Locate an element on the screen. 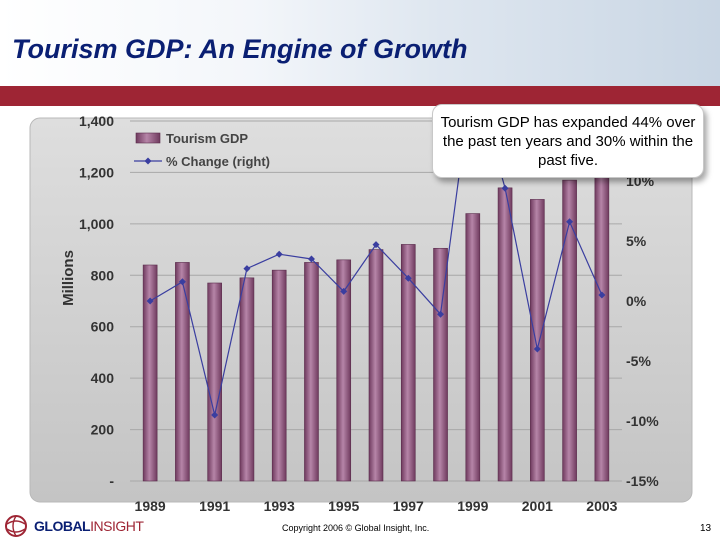 Image resolution: width=720 pixels, height=543 pixels. y-tick-label: - is located at coordinates (111, 481).